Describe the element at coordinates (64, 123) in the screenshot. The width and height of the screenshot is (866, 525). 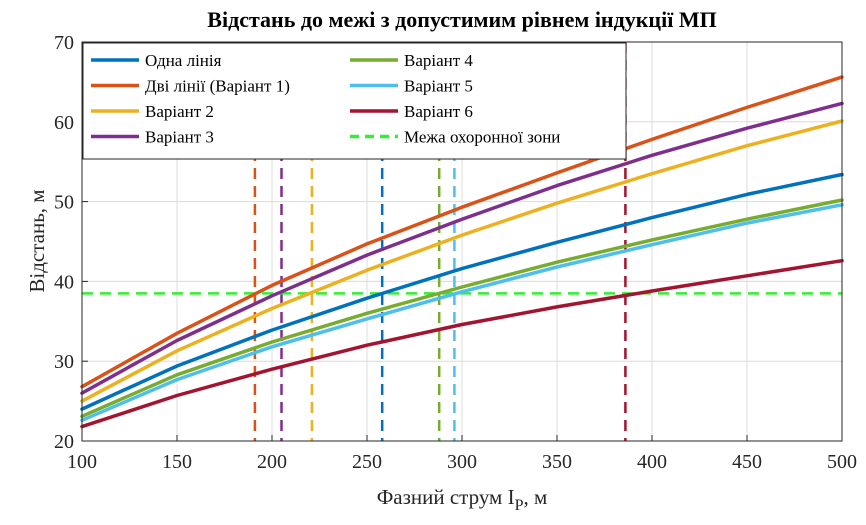
I see `y-tick-label-60: 60` at that location.